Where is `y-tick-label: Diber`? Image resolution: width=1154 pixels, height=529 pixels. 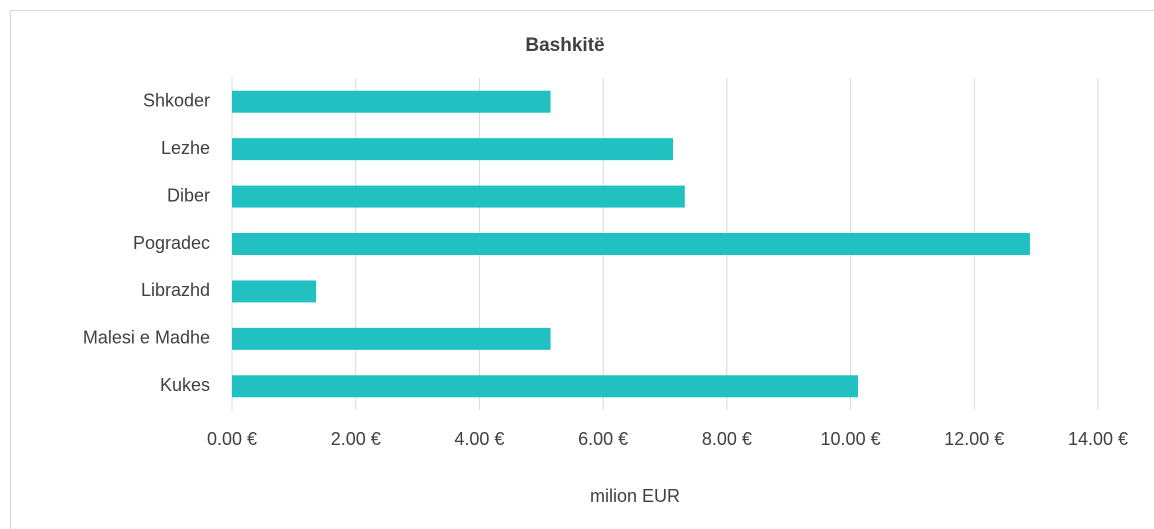
y-tick-label: Diber is located at coordinates (188, 195).